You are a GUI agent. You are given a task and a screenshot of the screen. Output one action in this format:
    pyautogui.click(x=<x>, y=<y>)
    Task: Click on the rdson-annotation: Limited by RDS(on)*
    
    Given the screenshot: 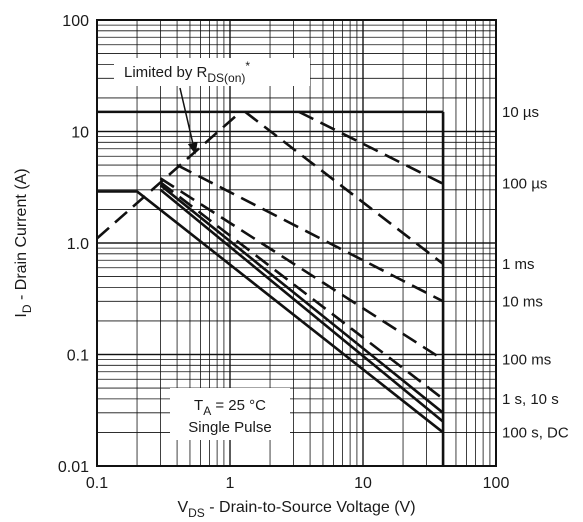 What is the action you would take?
    pyautogui.click(x=212, y=106)
    